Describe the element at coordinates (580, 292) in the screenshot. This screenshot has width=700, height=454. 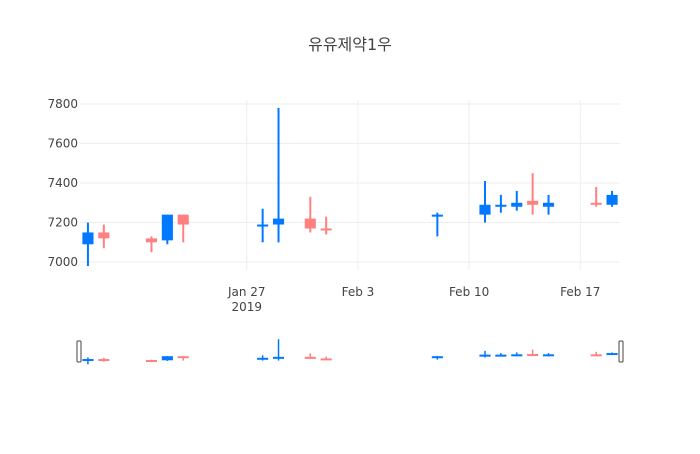
I see `x-tick-label: Feb 17` at that location.